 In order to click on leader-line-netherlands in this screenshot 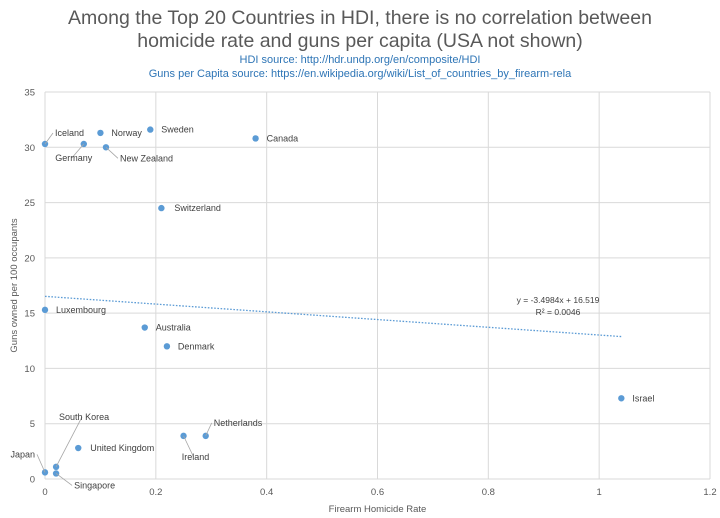, I will do `click(209, 429)`.